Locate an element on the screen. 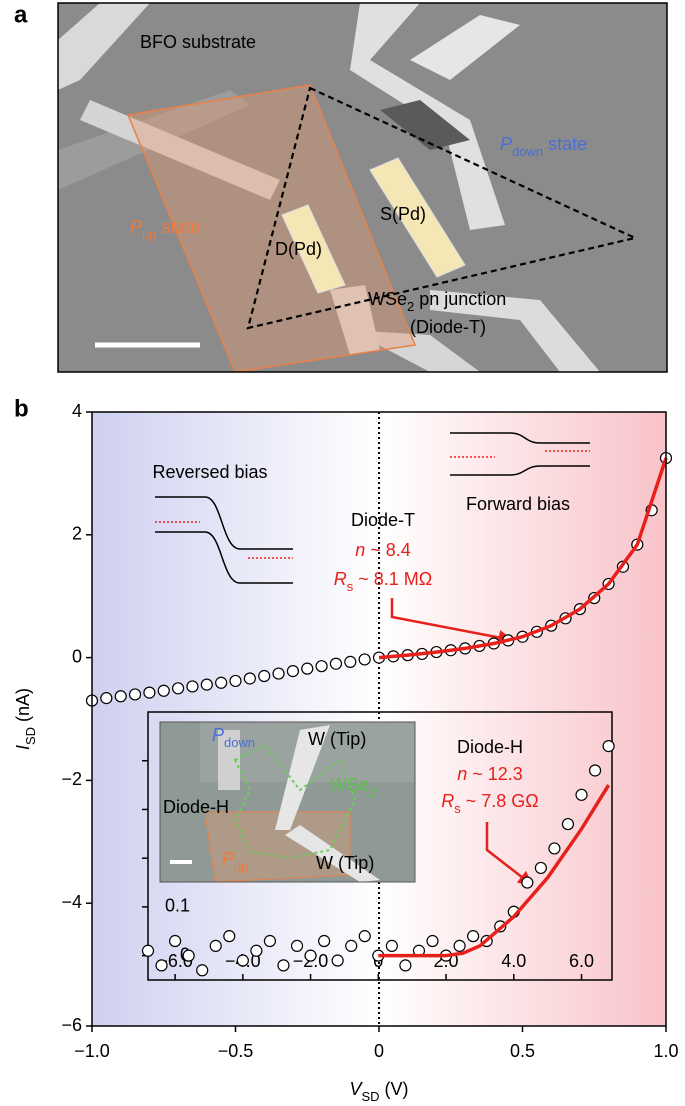  annotation-part: s is located at coordinates (457, 808).